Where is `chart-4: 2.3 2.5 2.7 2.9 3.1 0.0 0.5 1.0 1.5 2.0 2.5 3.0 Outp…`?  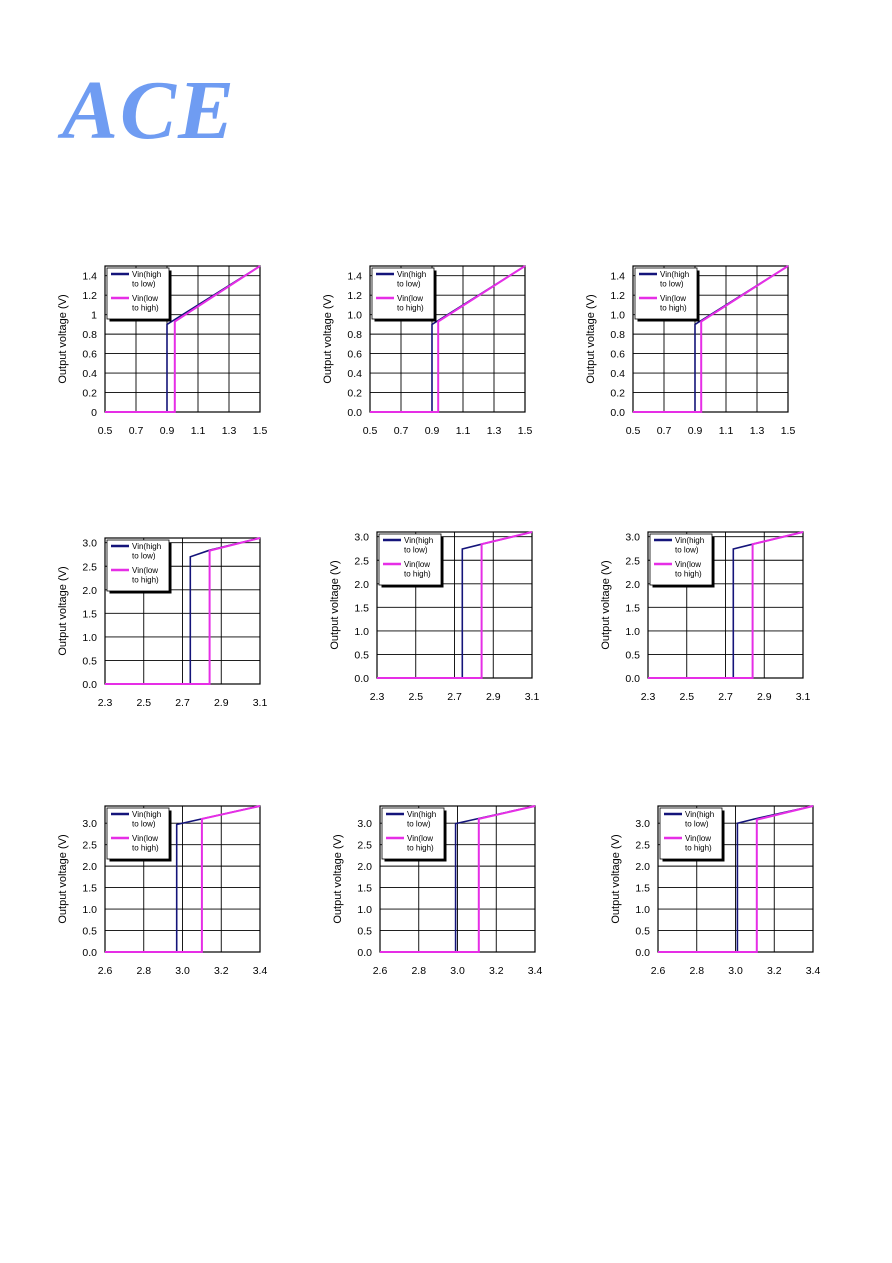 chart-4: 2.3 2.5 2.7 2.9 3.1 0.0 0.5 1.0 1.5 2.0 2.5 3.0 Outp… is located at coordinates (165, 625).